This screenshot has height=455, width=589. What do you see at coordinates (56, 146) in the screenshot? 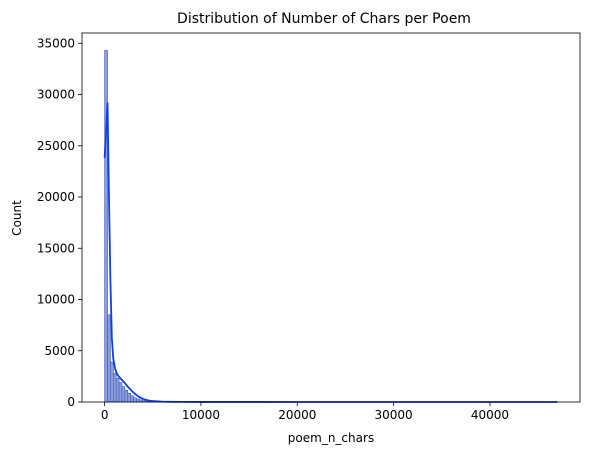
I see `y-tick-label: 25000` at bounding box center [56, 146].